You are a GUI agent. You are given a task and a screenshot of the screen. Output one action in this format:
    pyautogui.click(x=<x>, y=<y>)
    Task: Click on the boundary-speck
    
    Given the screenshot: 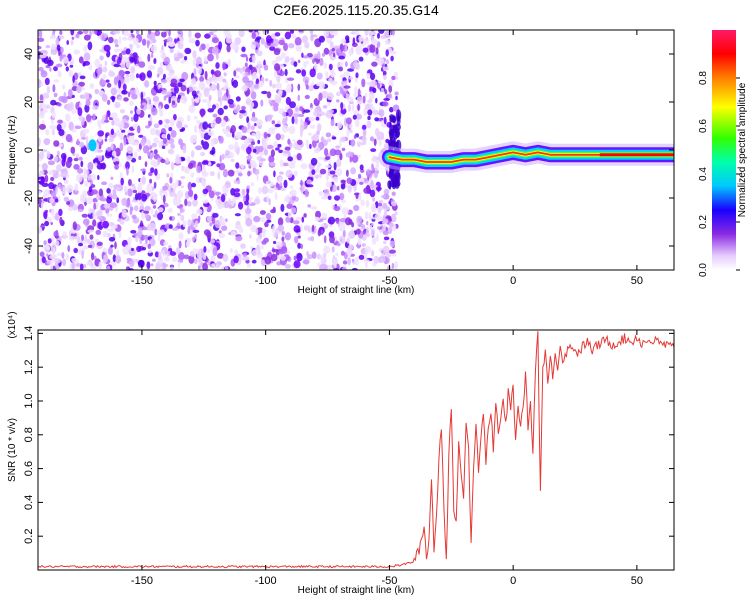 What is the action you would take?
    pyautogui.click(x=390, y=185)
    